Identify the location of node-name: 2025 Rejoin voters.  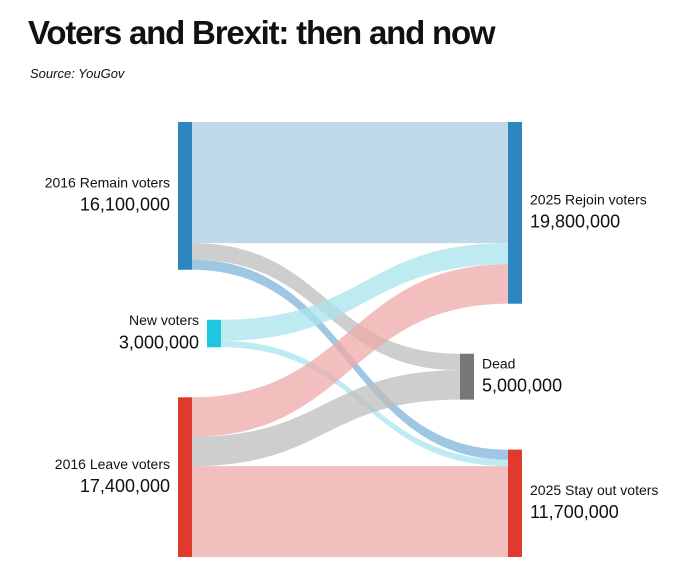
(588, 200).